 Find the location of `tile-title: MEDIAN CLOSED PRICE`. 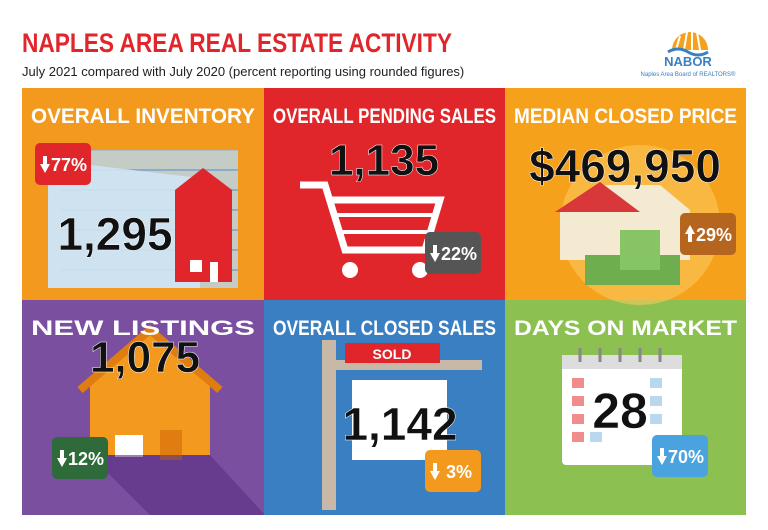

tile-title: MEDIAN CLOSED PRICE is located at coordinates (625, 116).